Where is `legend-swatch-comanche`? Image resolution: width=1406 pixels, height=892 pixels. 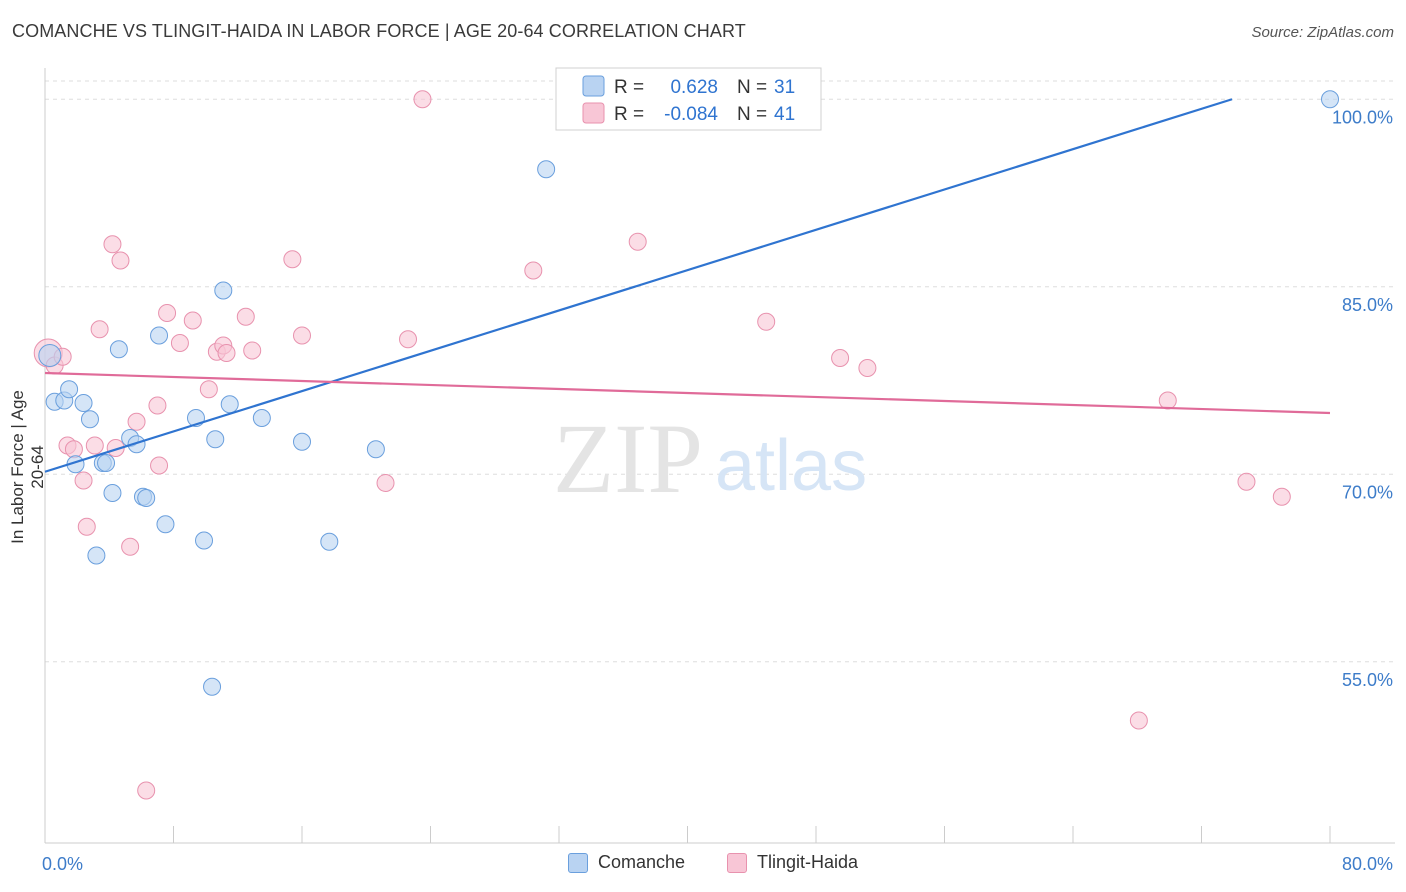 legend-swatch-comanche is located at coordinates (593, 86).